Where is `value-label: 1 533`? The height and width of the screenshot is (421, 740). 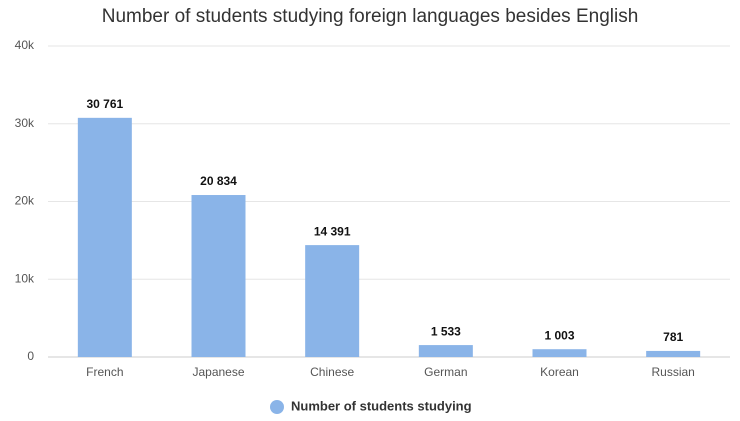 value-label: 1 533 is located at coordinates (446, 331).